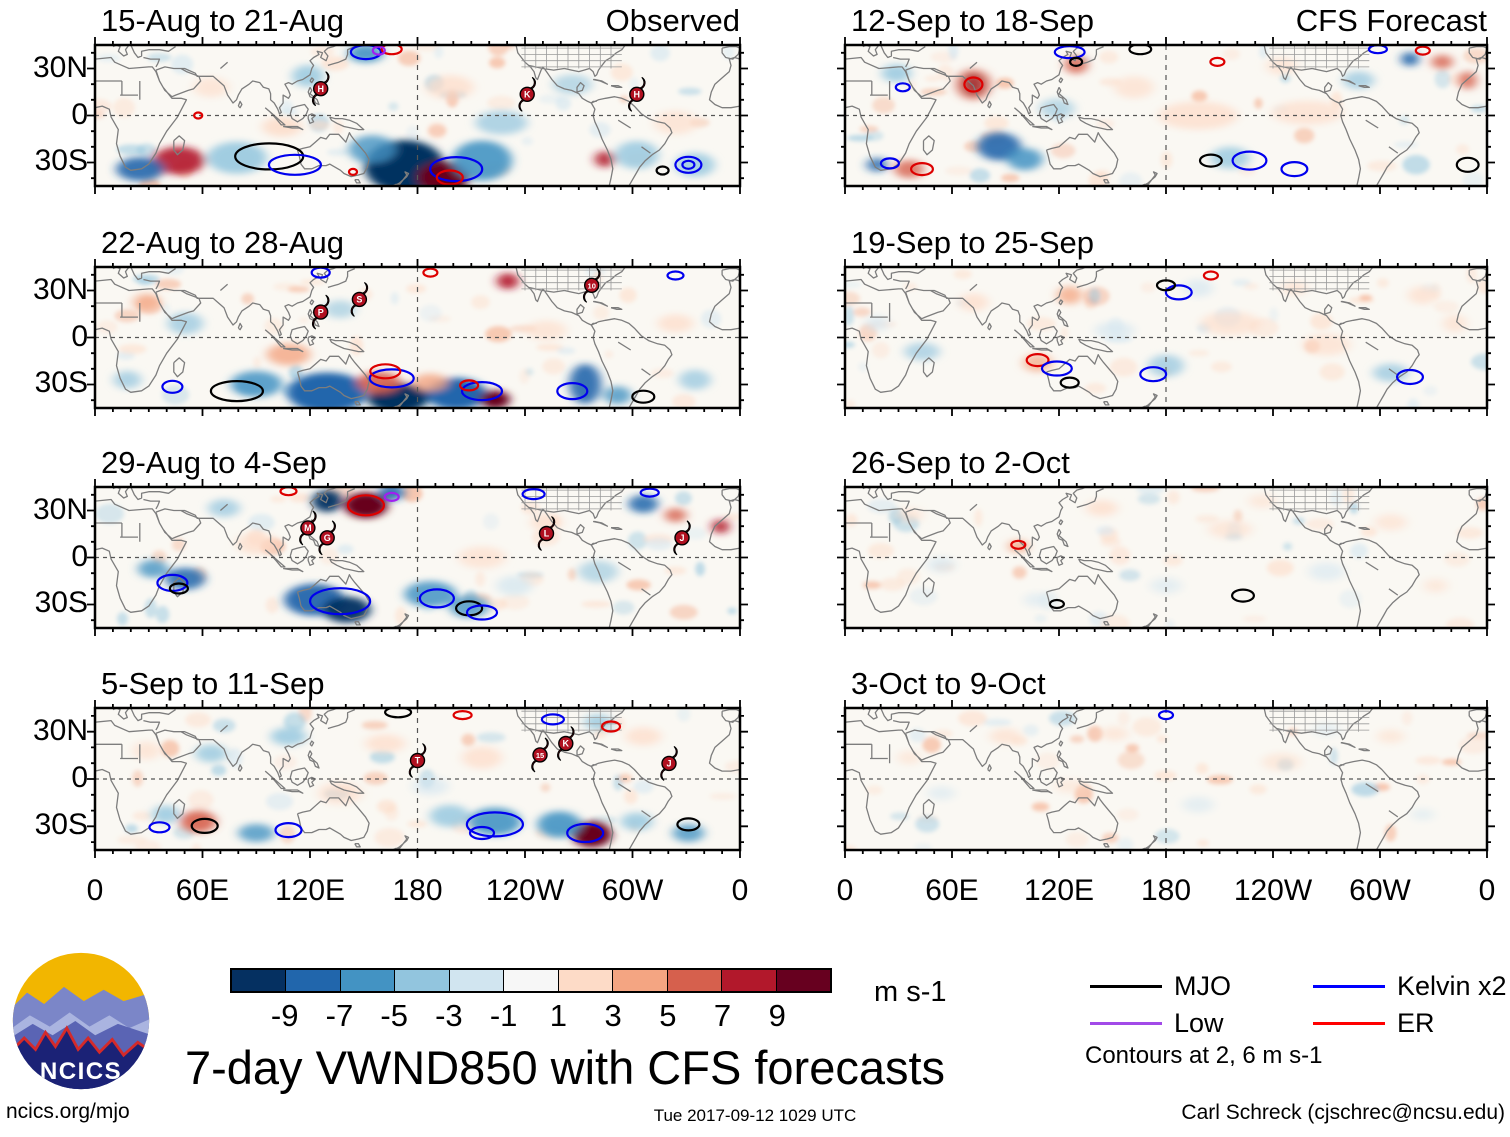 The image size is (1510, 1137). I want to click on storm-label: L, so click(547, 534).